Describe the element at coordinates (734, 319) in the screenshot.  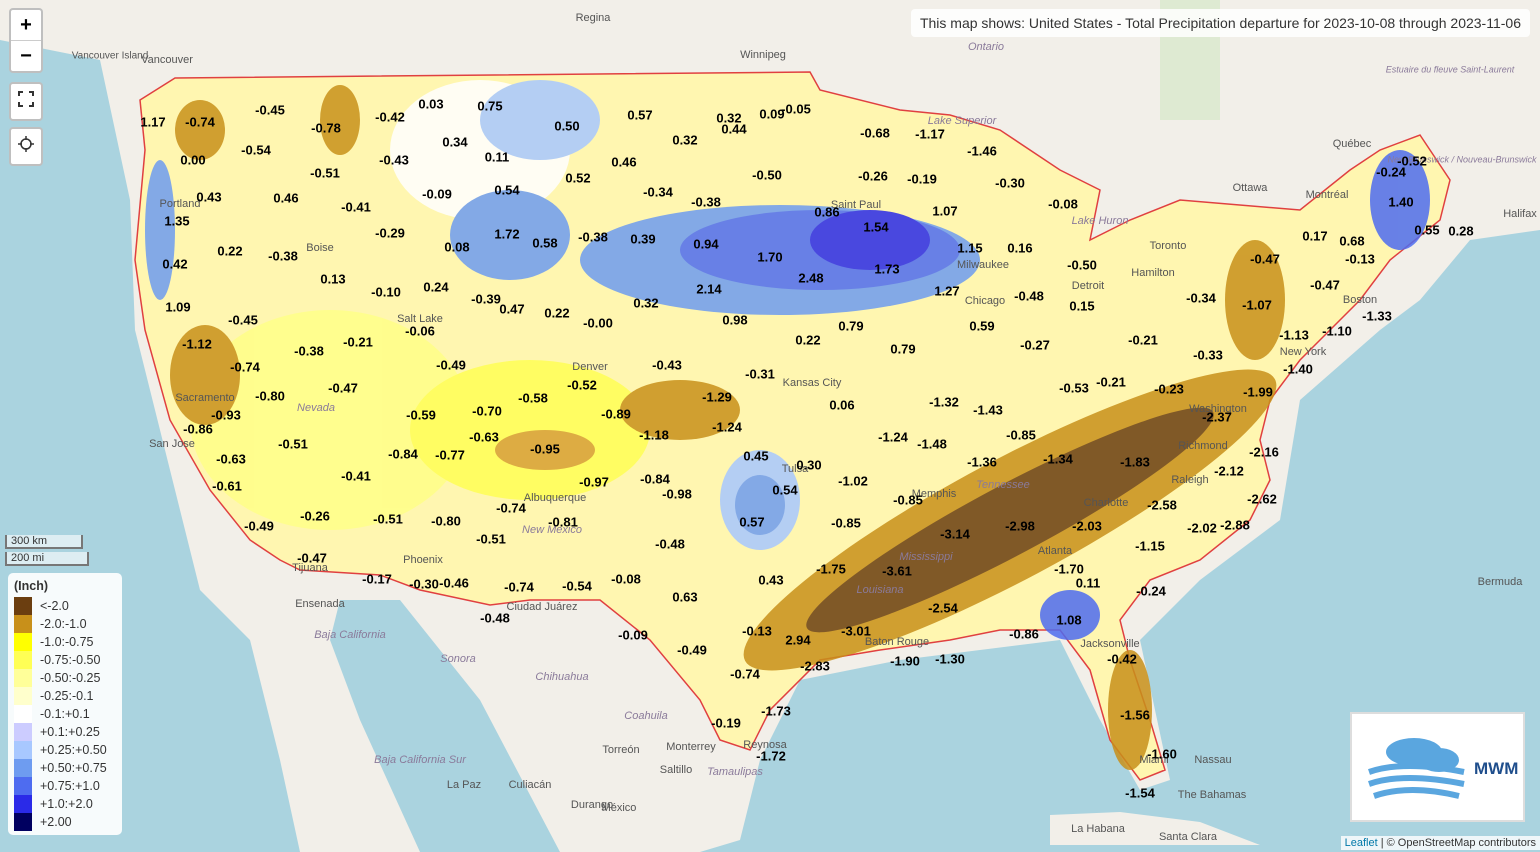
I see `precip-value: 0.98` at that location.